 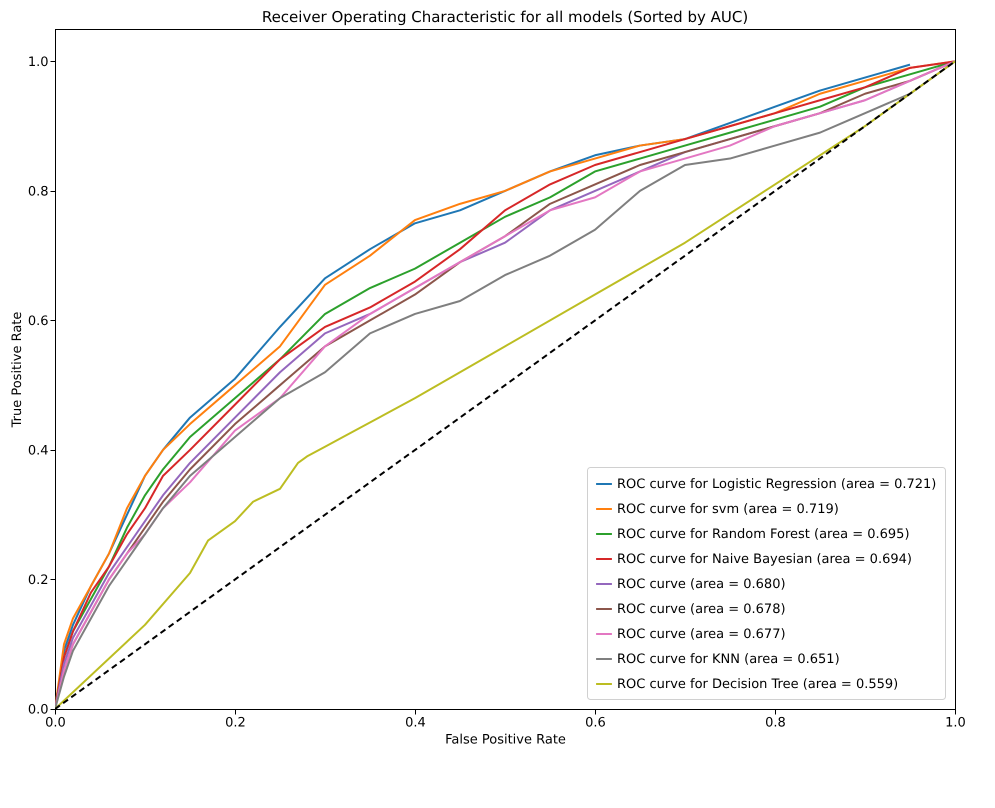 I want to click on y-tick-label: 0.4, so click(x=38, y=450).